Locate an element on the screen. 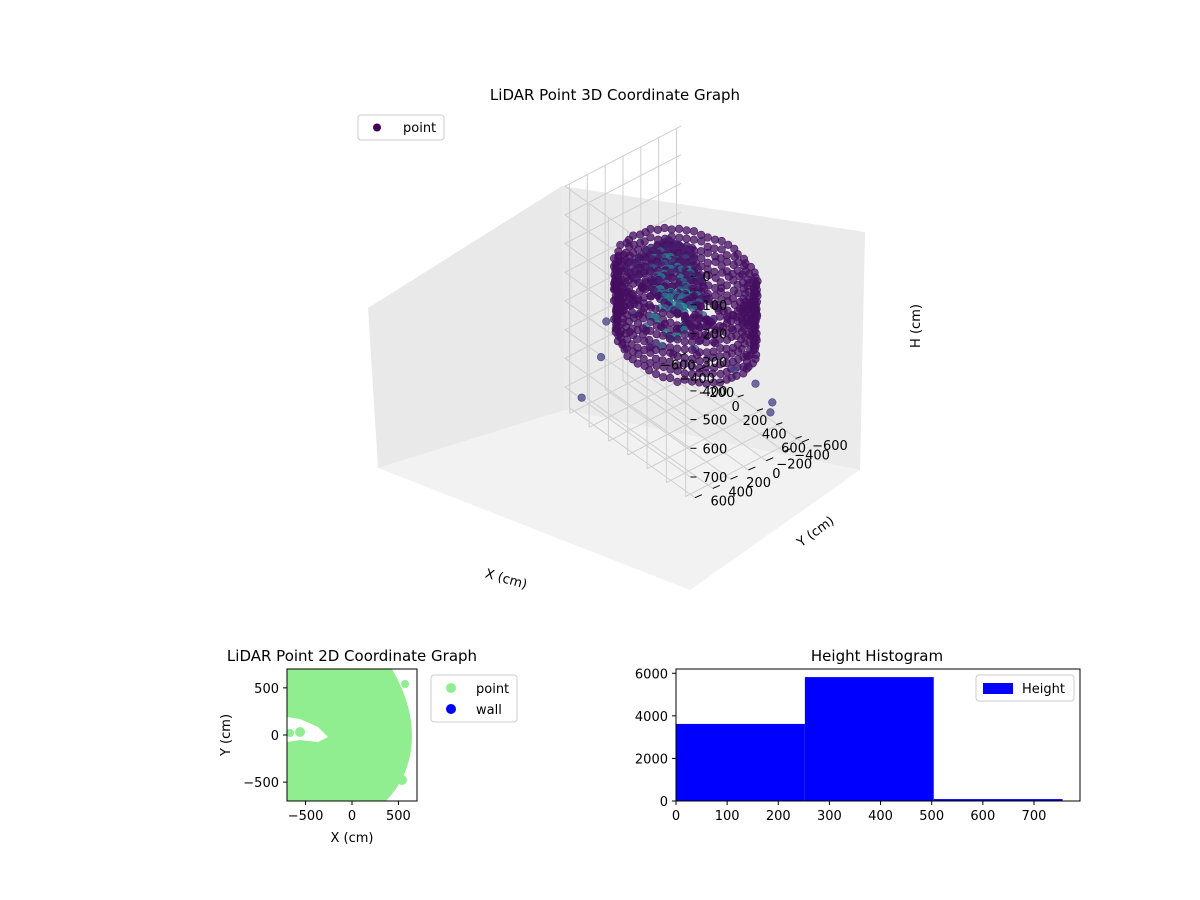 The image size is (1200, 900). point-cloud-3d is located at coordinates (677, 320).